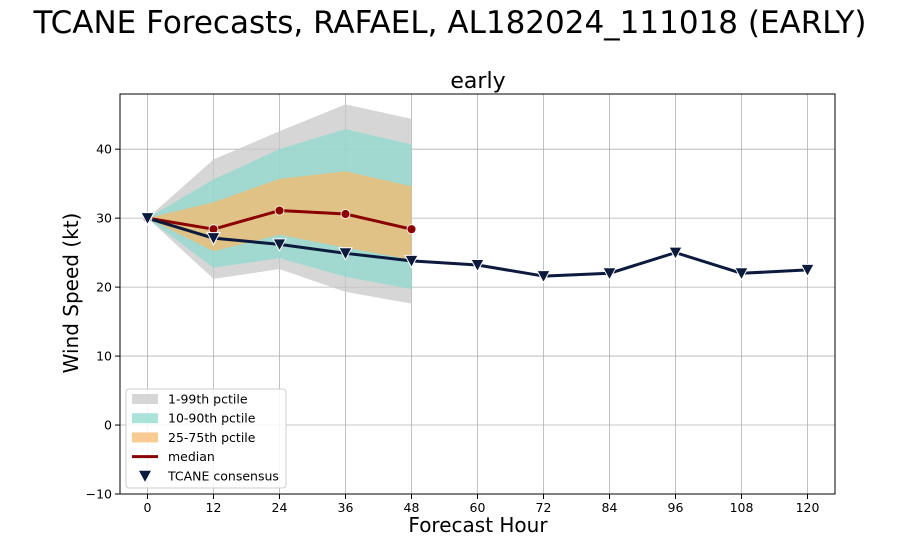  I want to click on x-tick-label-60: 60, so click(478, 507).